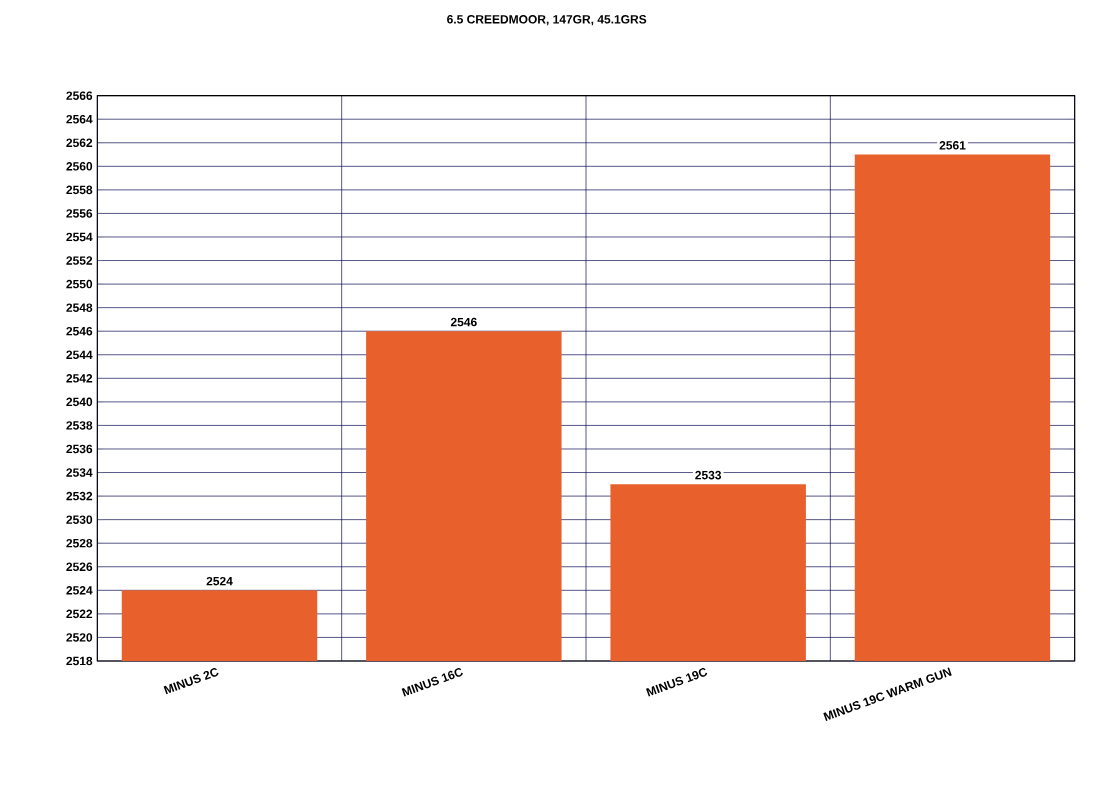  Describe the element at coordinates (79, 519) in the screenshot. I see `y-tick-label: 2530` at that location.